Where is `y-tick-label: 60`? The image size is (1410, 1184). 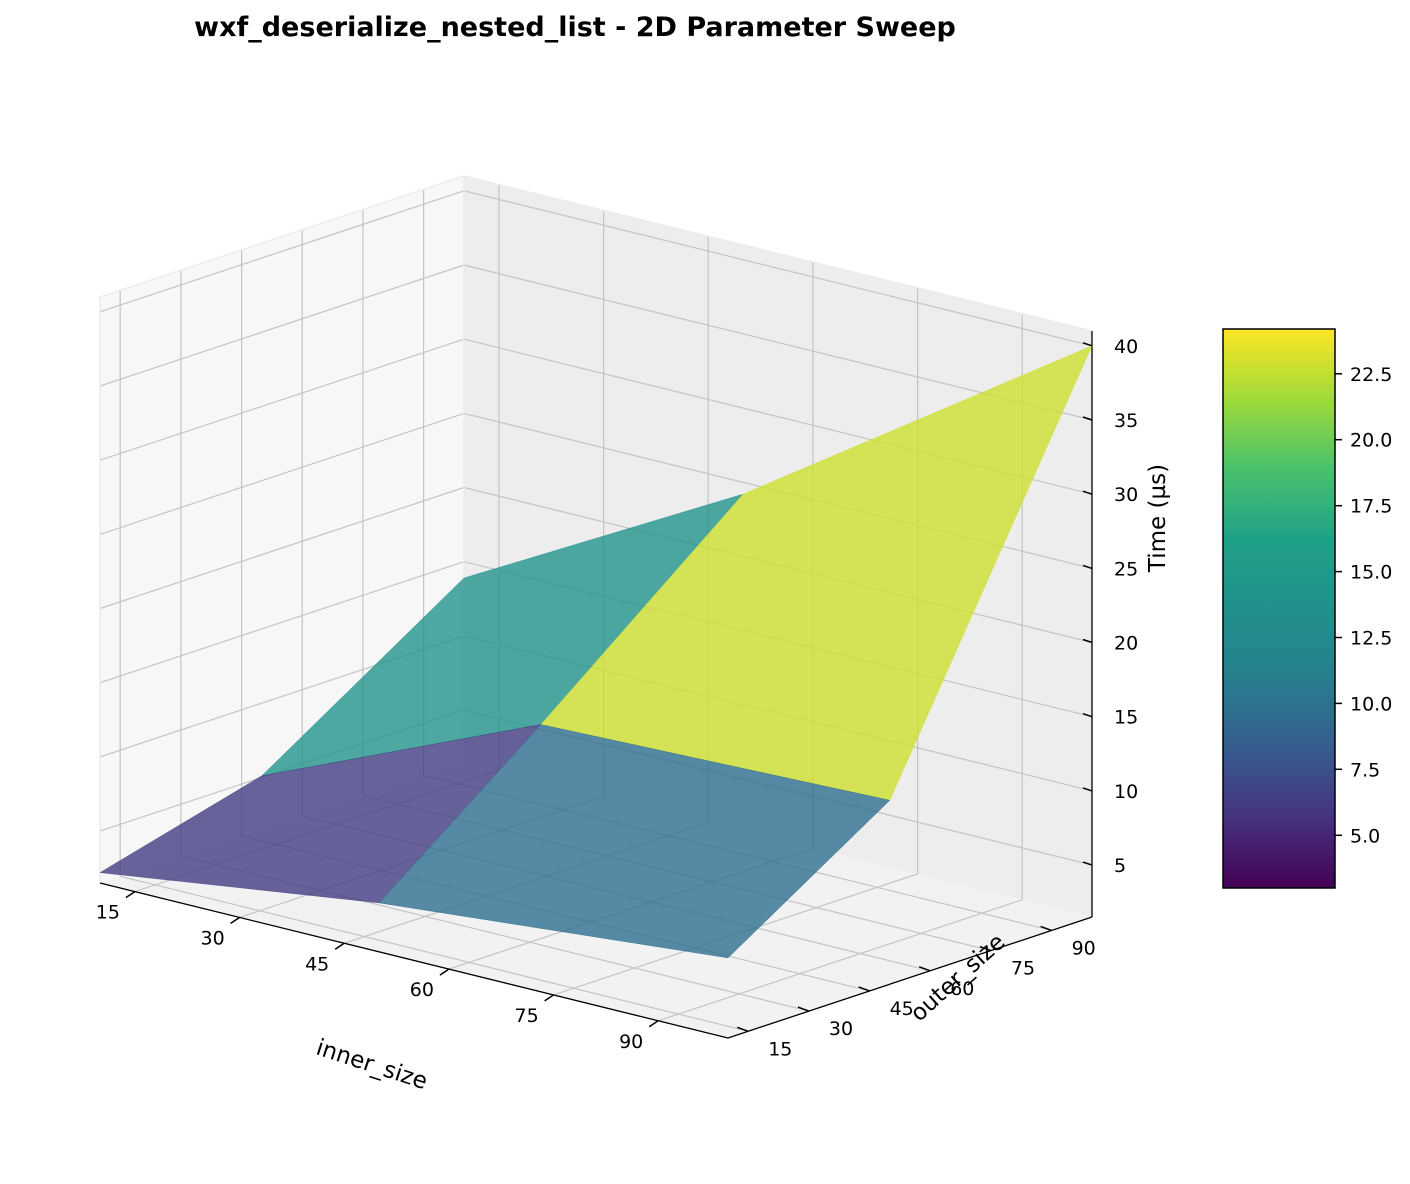 y-tick-label: 60 is located at coordinates (962, 989).